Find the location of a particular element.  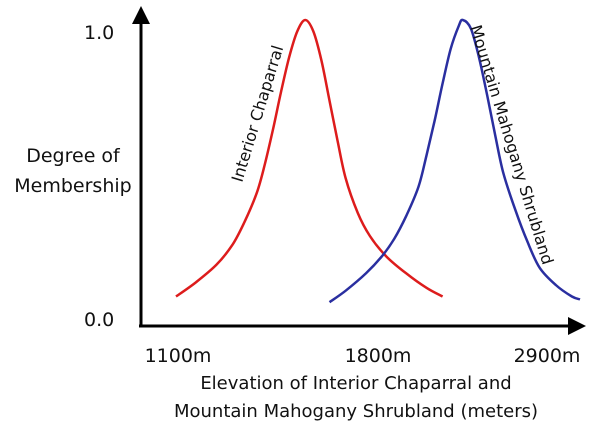

y-tick-label-bottom: 0.0 is located at coordinates (99, 320).